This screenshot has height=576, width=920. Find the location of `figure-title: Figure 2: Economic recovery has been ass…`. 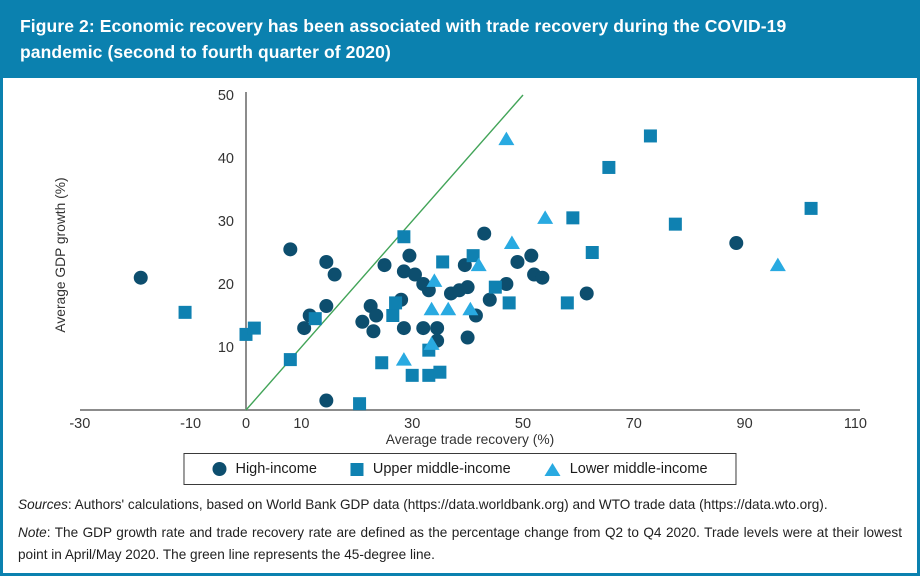

figure-title: Figure 2: Economic recovery has been ass… is located at coordinates (403, 39).